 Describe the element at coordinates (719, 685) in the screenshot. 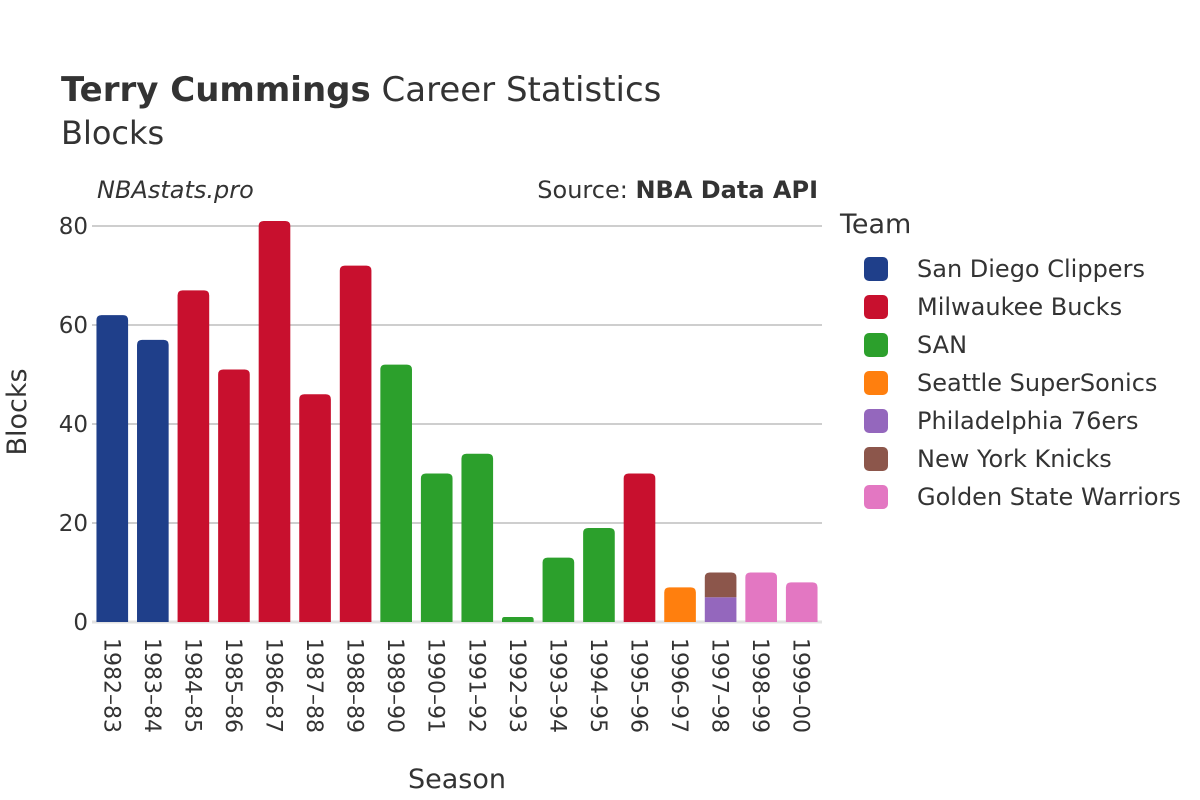

I see `x-tick-label: 1997–98` at that location.